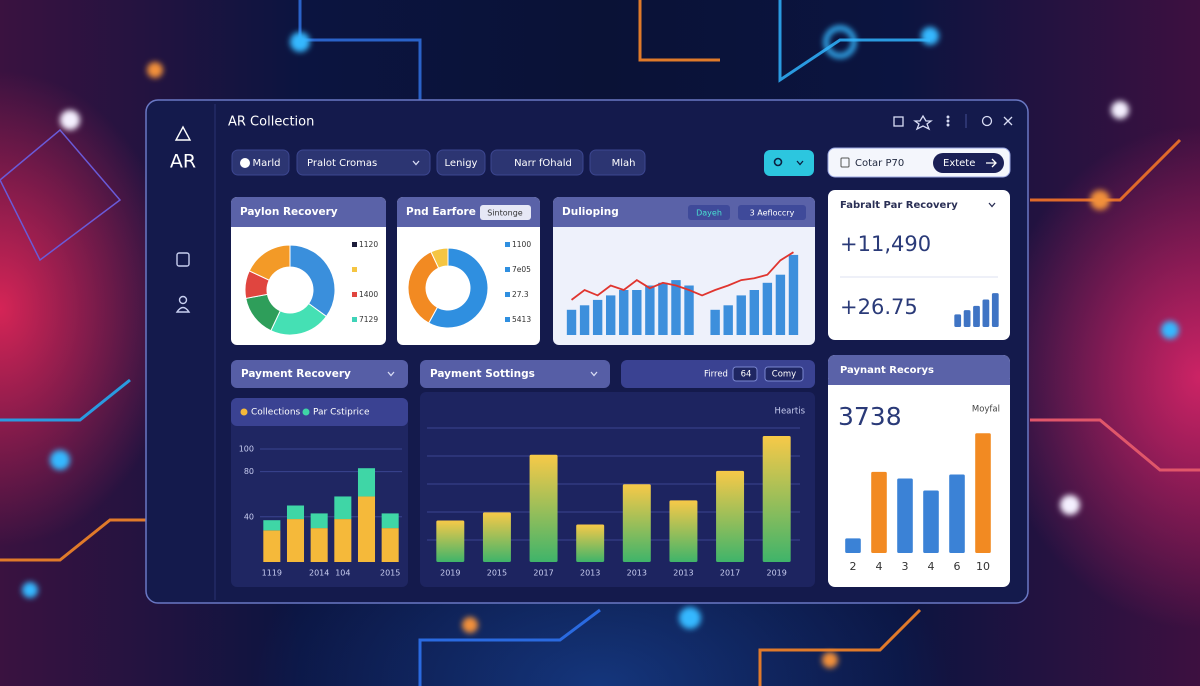 The width and height of the screenshot is (1200, 686). What do you see at coordinates (245, 163) in the screenshot?
I see `status-dot` at bounding box center [245, 163].